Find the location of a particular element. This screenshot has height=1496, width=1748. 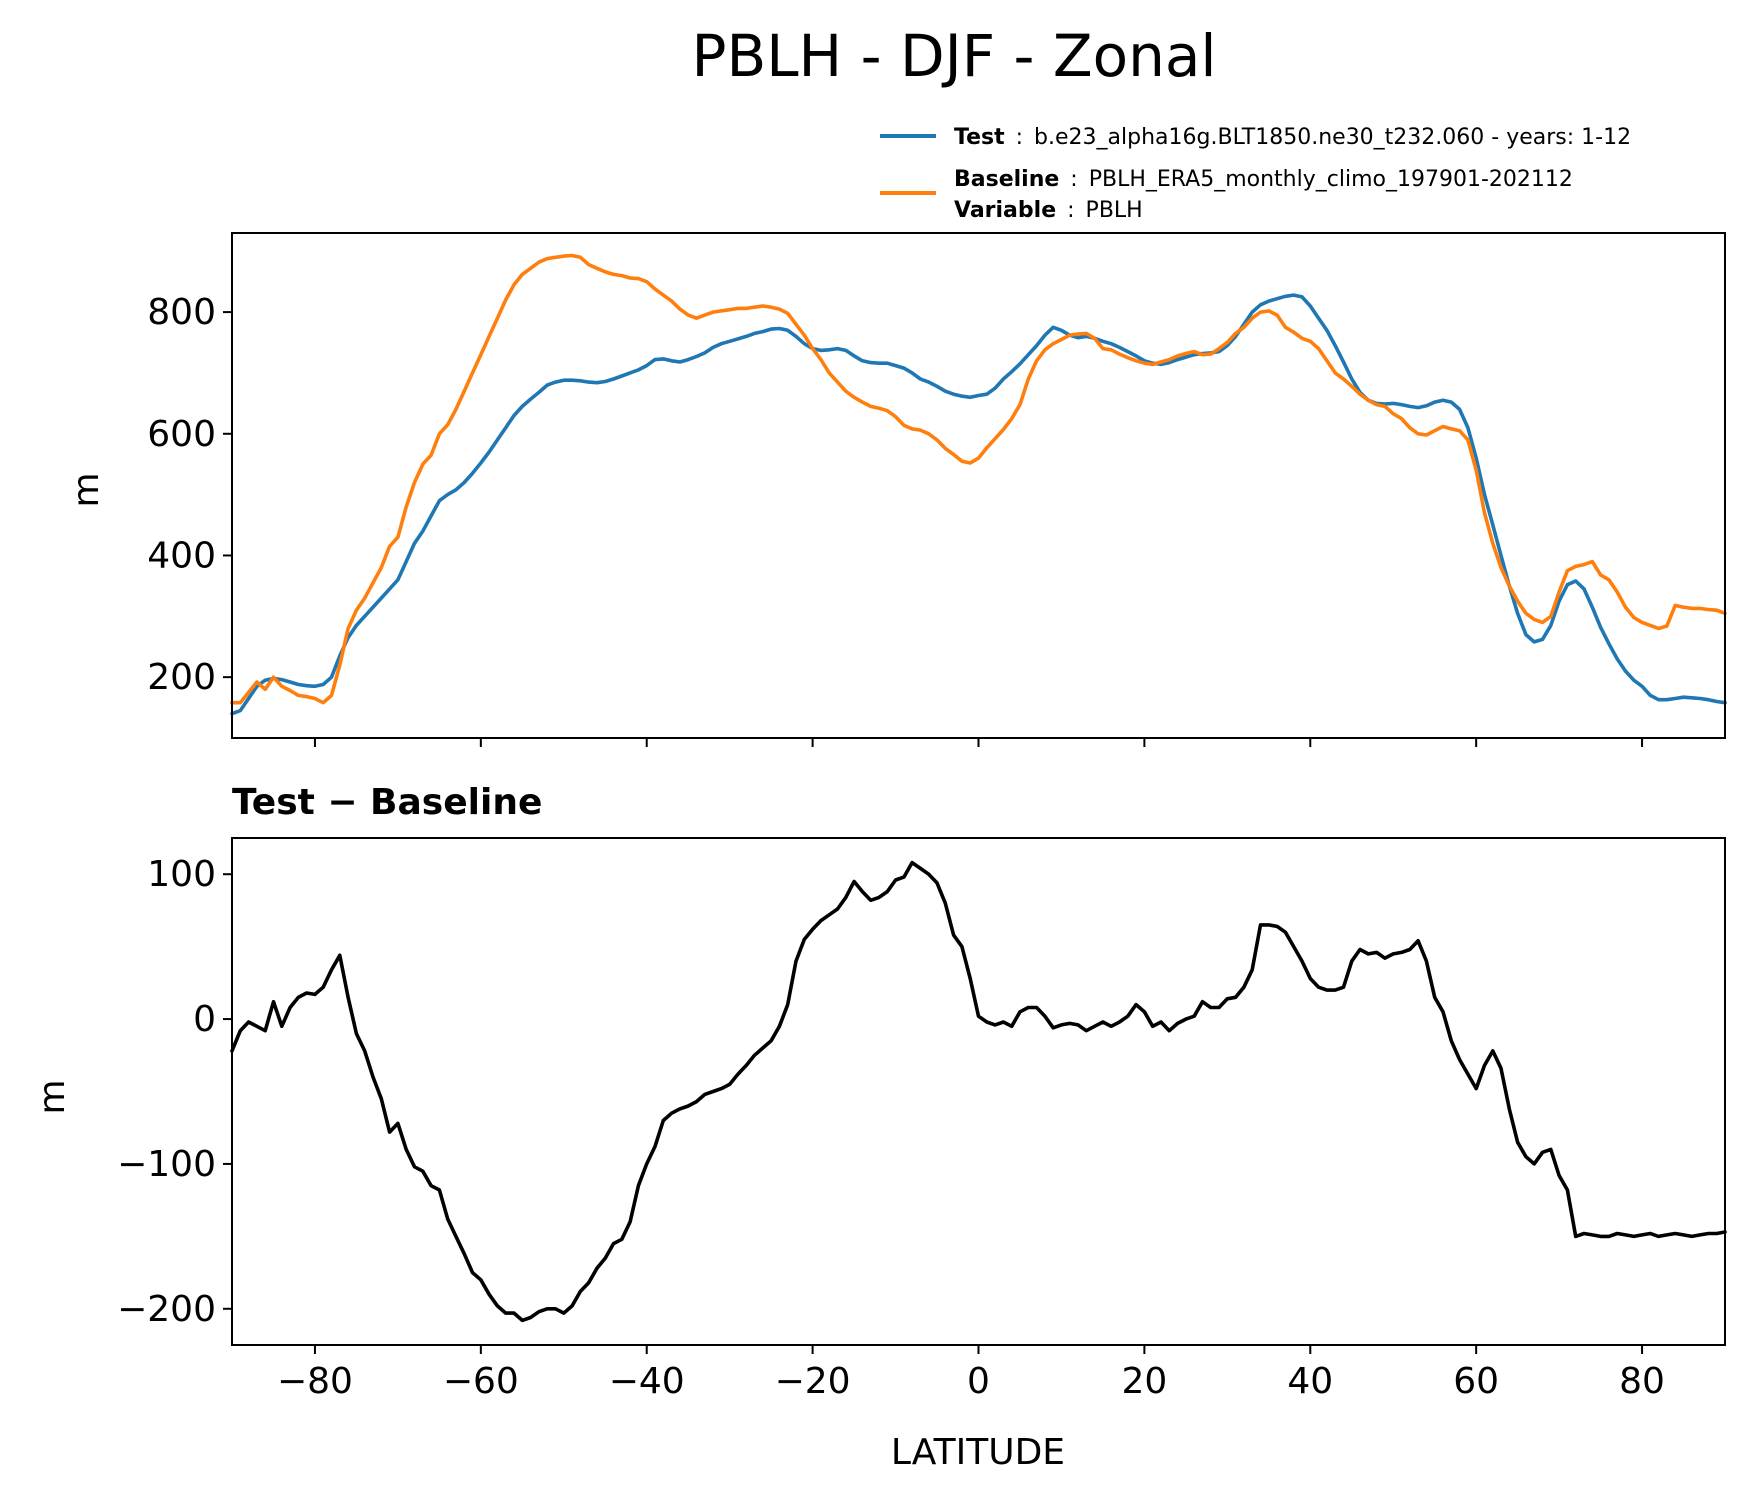

y-tick-label: 400 is located at coordinates (181, 555).